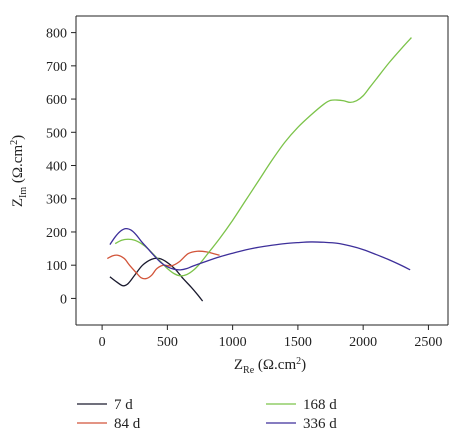 This screenshot has height=445, width=474. What do you see at coordinates (56, 133) in the screenshot?
I see `y-tick-label: 500` at bounding box center [56, 133].